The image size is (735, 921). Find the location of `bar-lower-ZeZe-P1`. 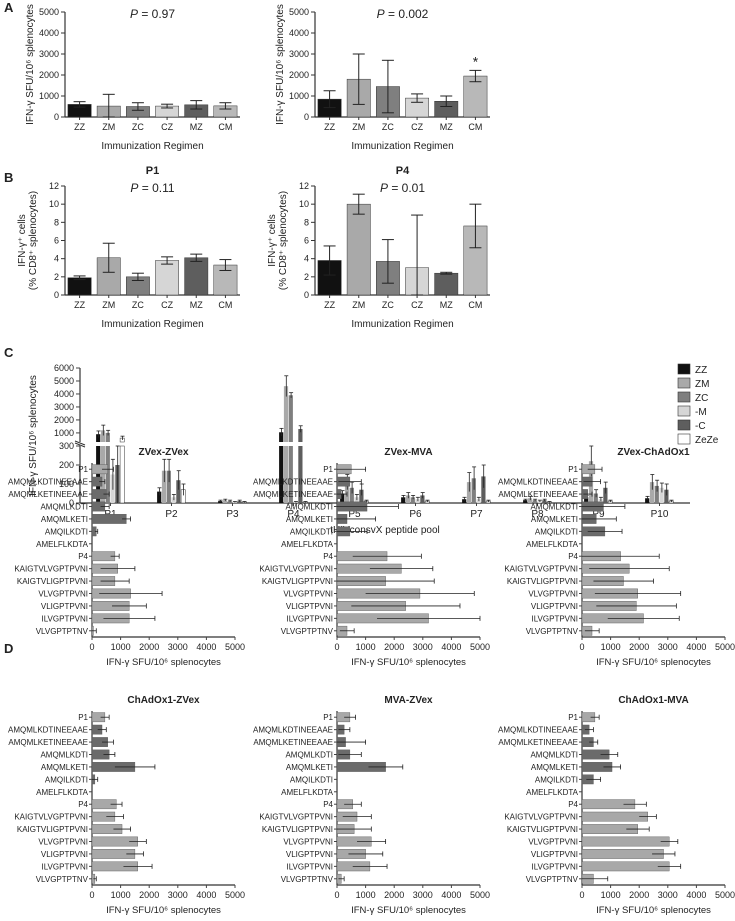

bar-lower-ZeZe-P1 is located at coordinates (122, 474).